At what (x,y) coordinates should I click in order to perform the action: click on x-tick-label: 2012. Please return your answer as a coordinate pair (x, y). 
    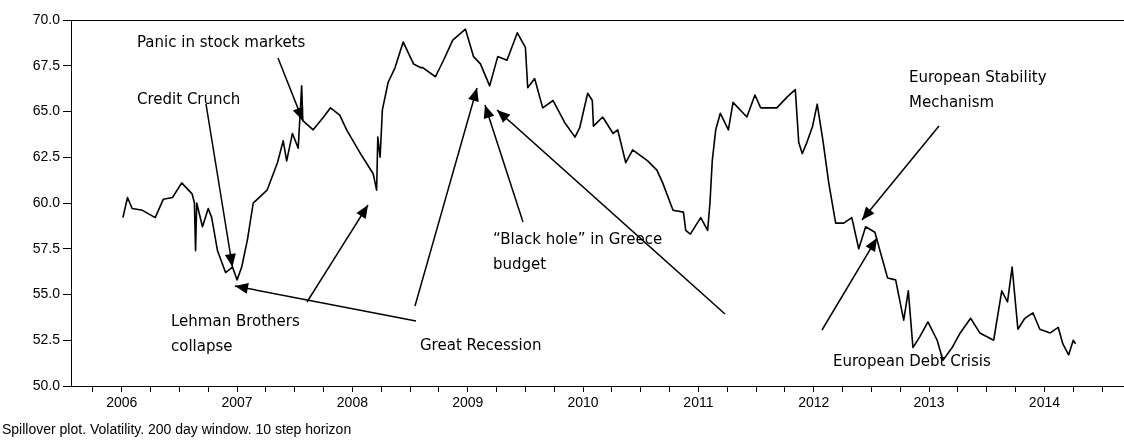
    Looking at the image, I should click on (814, 402).